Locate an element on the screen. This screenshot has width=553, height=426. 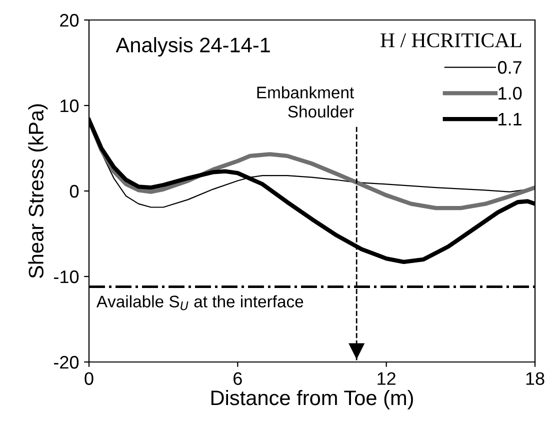
x-tick-label: 12 is located at coordinates (387, 378).